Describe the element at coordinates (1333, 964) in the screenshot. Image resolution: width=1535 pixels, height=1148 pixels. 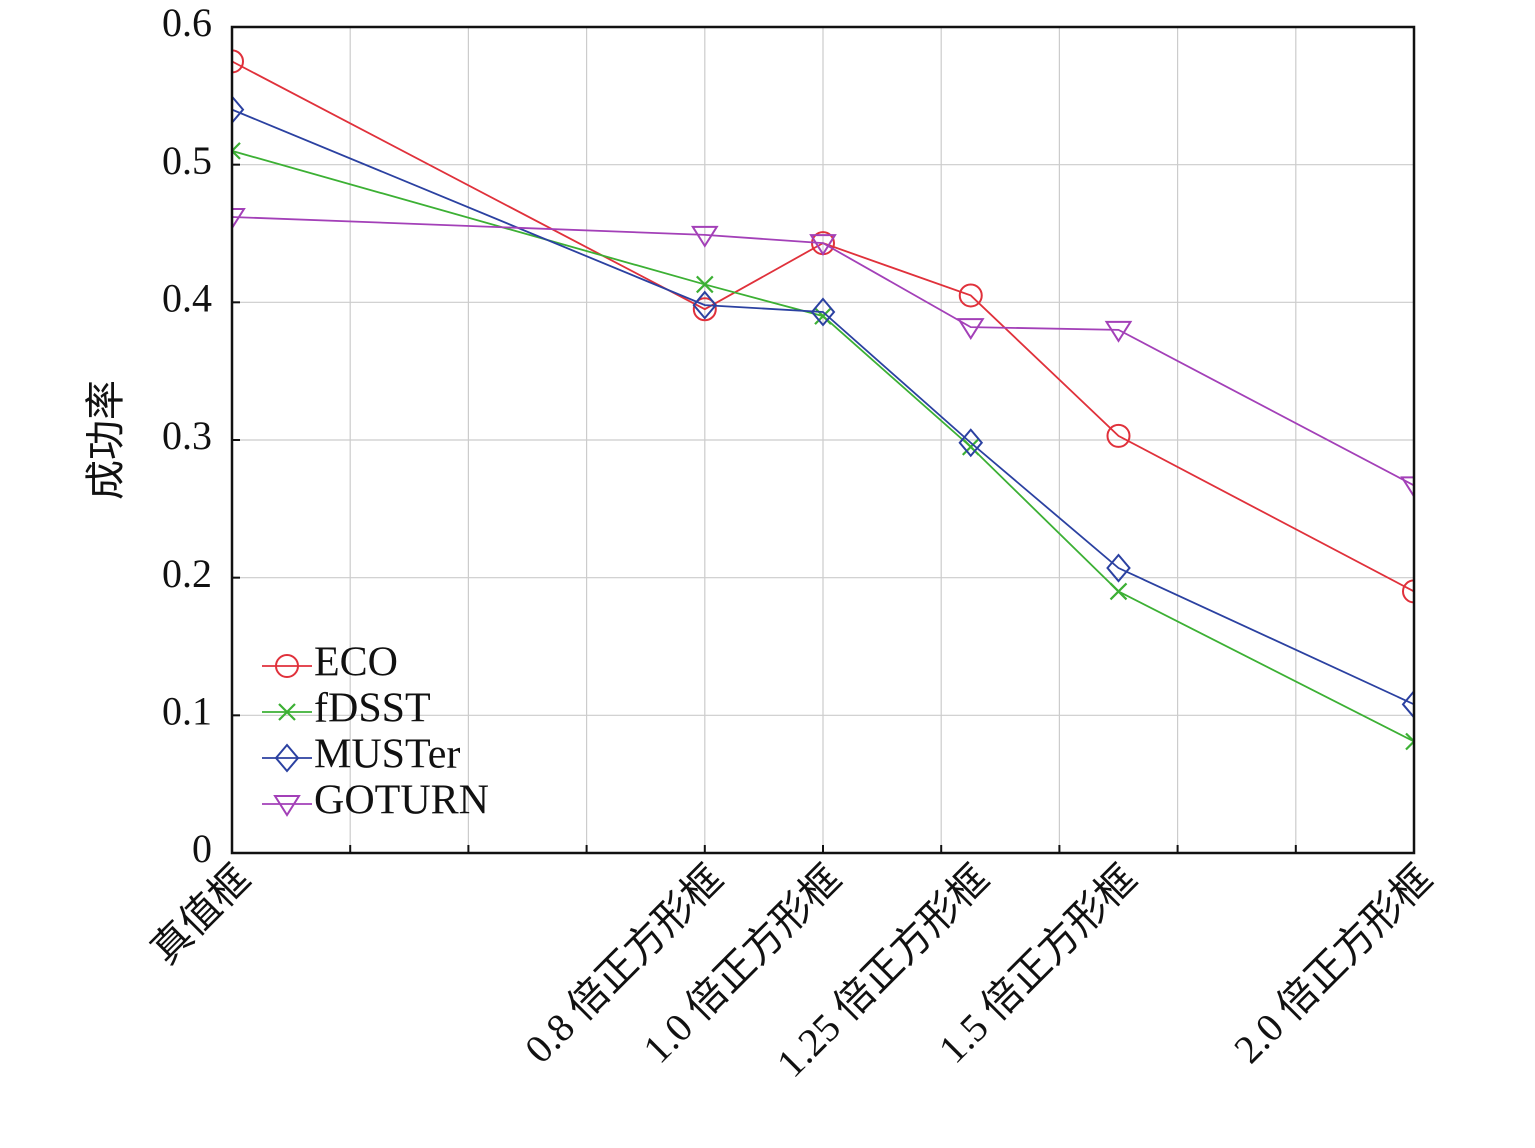
I see `x-tick-label: 2.0 倍正方形框` at that location.